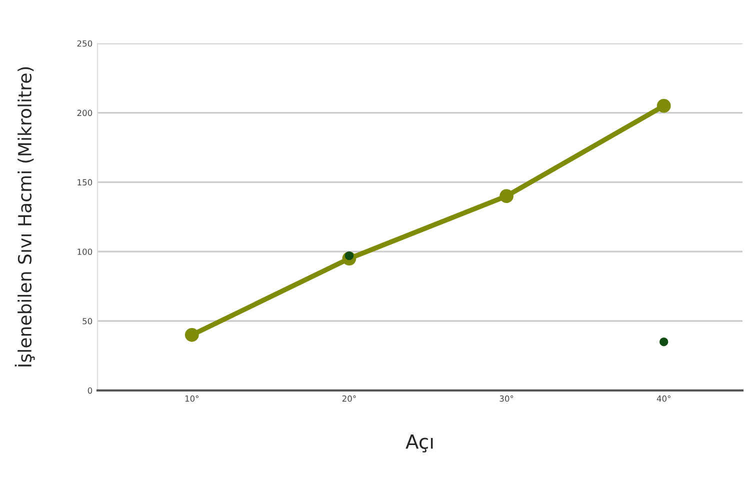  Describe the element at coordinates (507, 398) in the screenshot. I see `x-tick-label: 30°` at that location.